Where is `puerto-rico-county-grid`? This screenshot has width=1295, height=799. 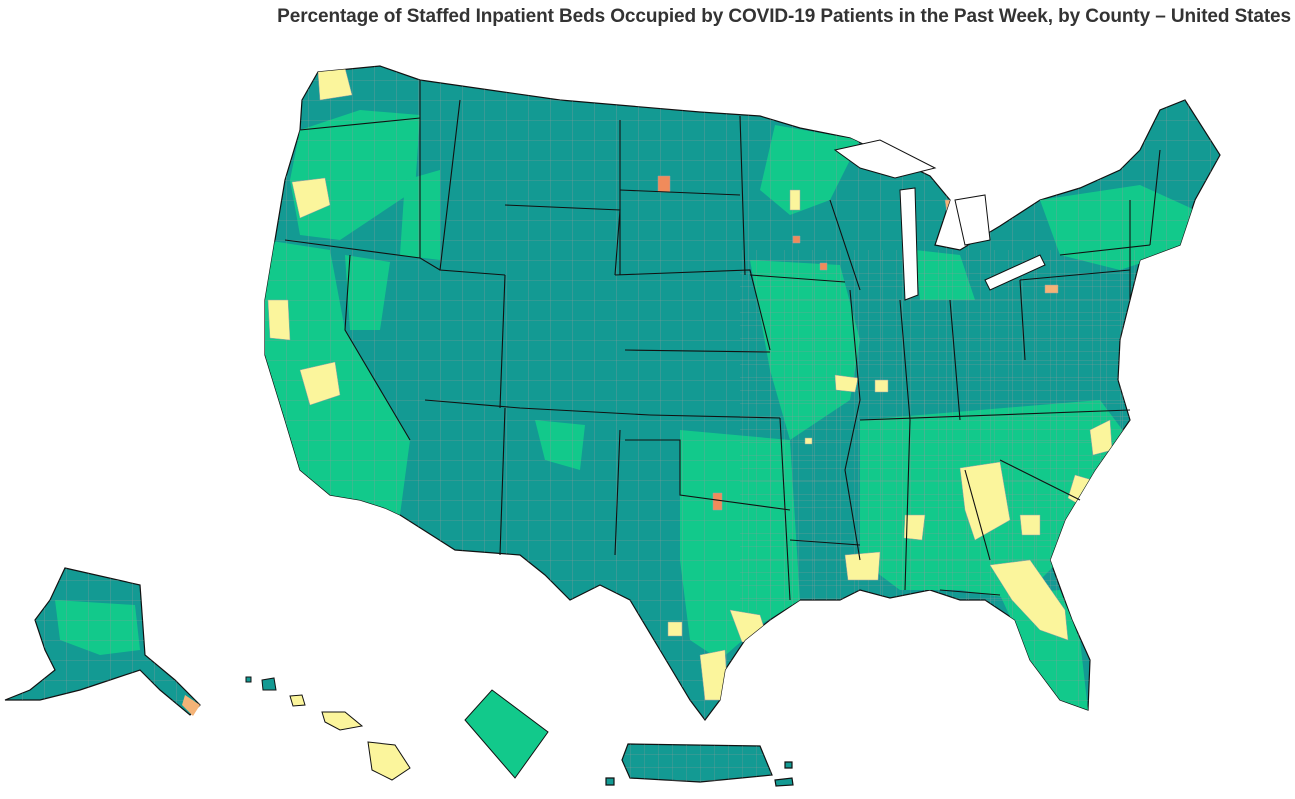 puerto-rico-county-grid is located at coordinates (698, 763).